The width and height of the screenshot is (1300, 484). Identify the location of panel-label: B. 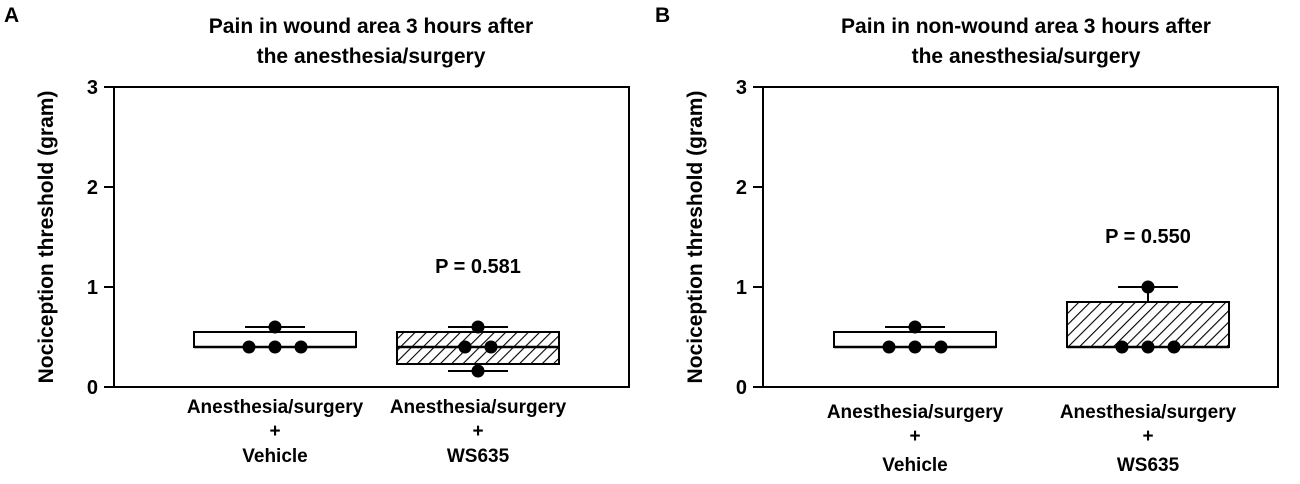
(662, 15).